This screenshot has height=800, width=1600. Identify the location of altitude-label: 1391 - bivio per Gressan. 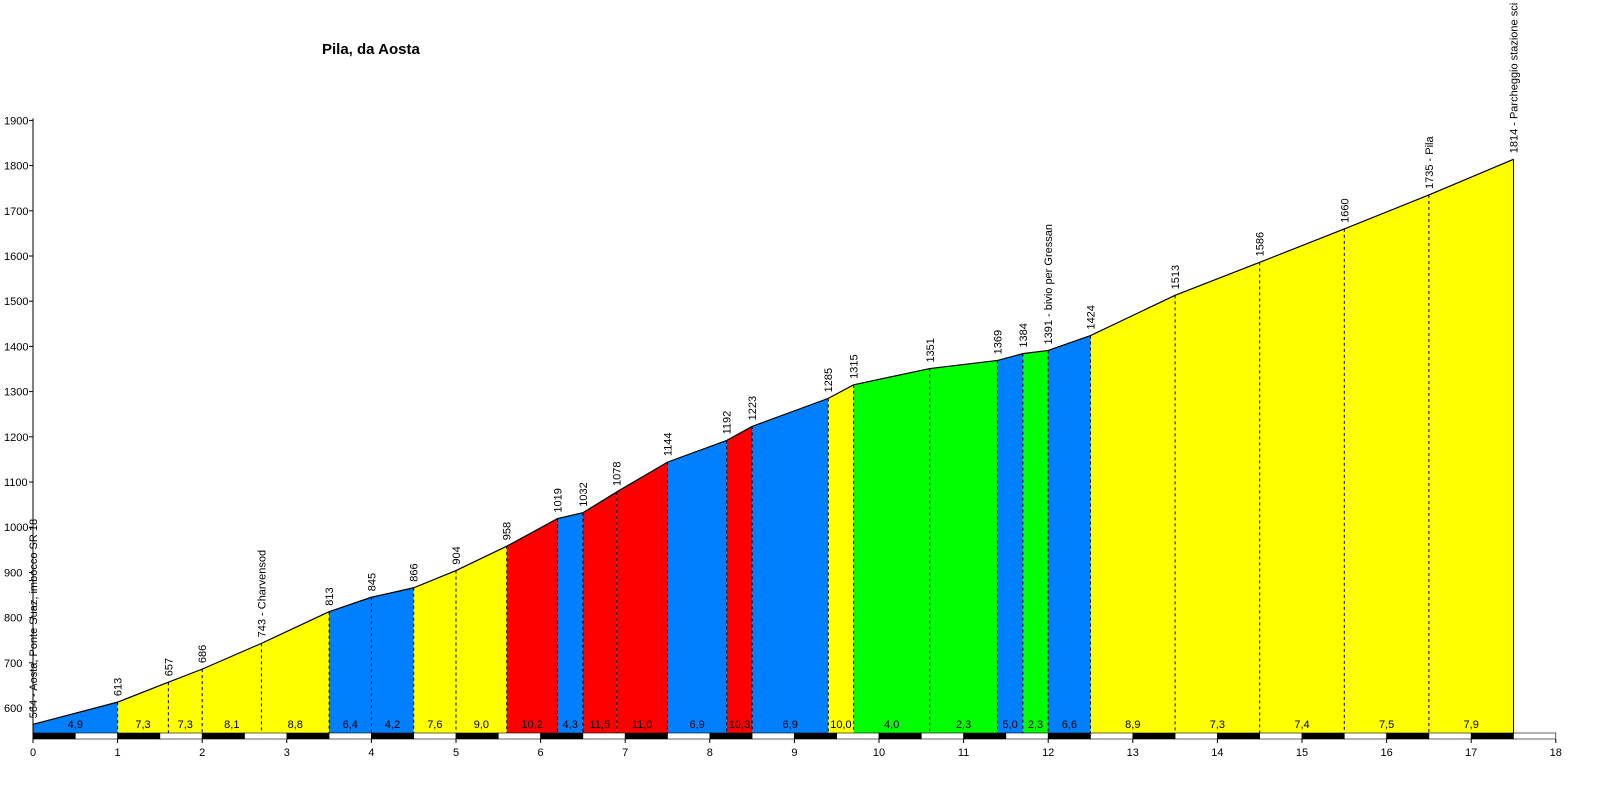
(1049, 284).